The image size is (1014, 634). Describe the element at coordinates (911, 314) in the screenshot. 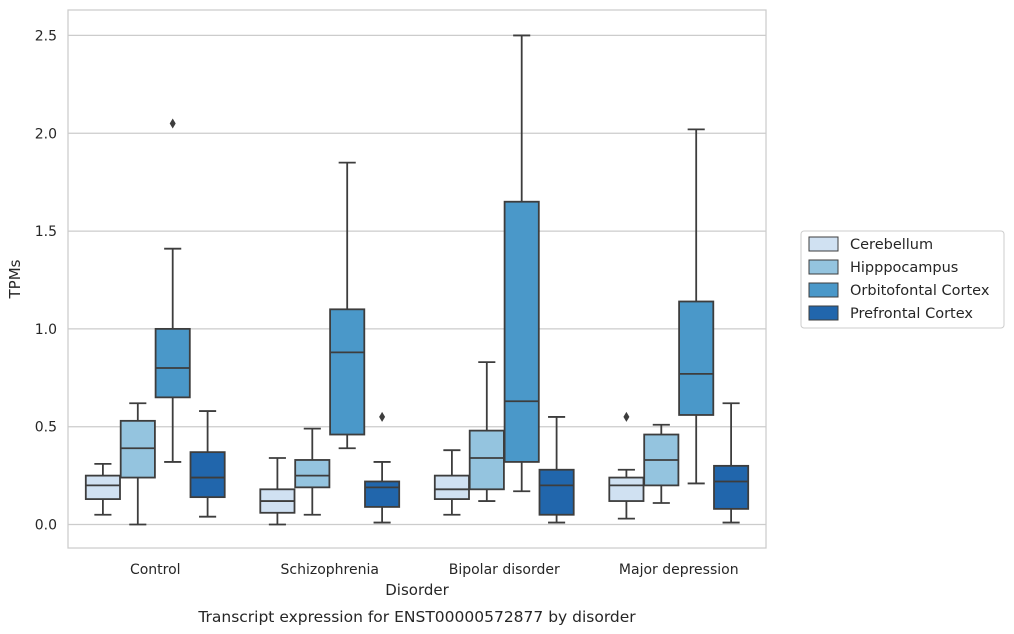

I see `legend-label: Prefrontal Cortex` at that location.